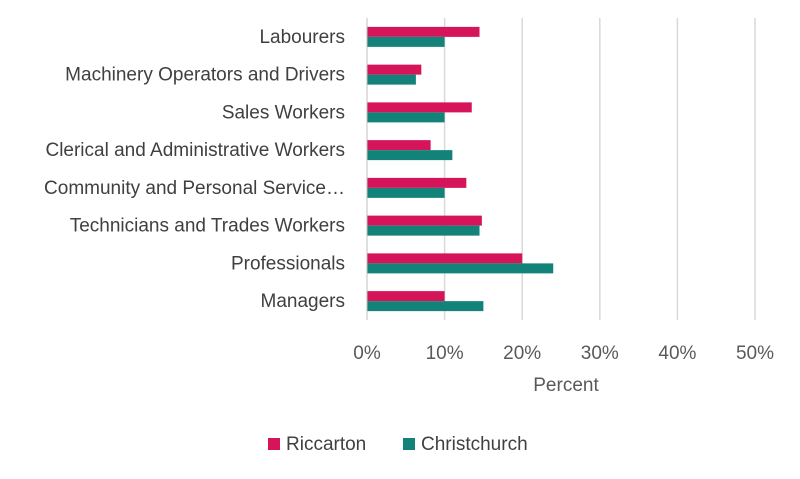  What do you see at coordinates (274, 444) in the screenshot?
I see `legend-swatch-riccarton` at bounding box center [274, 444].